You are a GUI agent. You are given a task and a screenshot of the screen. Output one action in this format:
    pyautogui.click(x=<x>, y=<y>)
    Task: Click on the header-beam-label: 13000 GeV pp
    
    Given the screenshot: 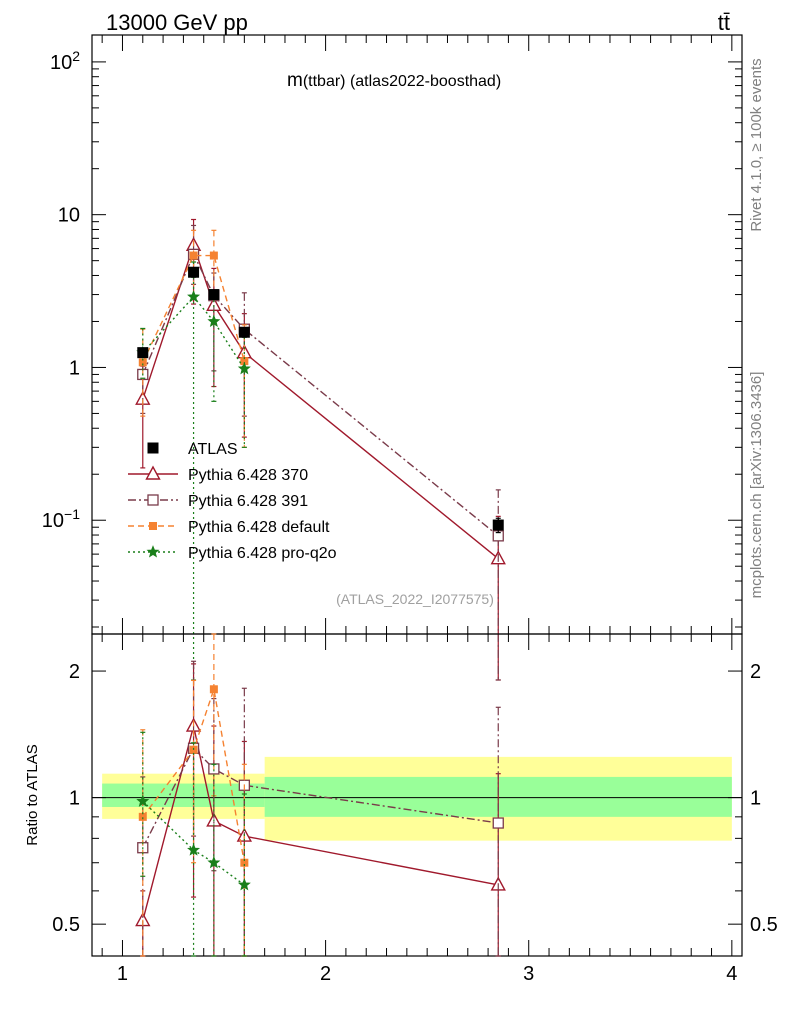 What is the action you would take?
    pyautogui.click(x=177, y=22)
    